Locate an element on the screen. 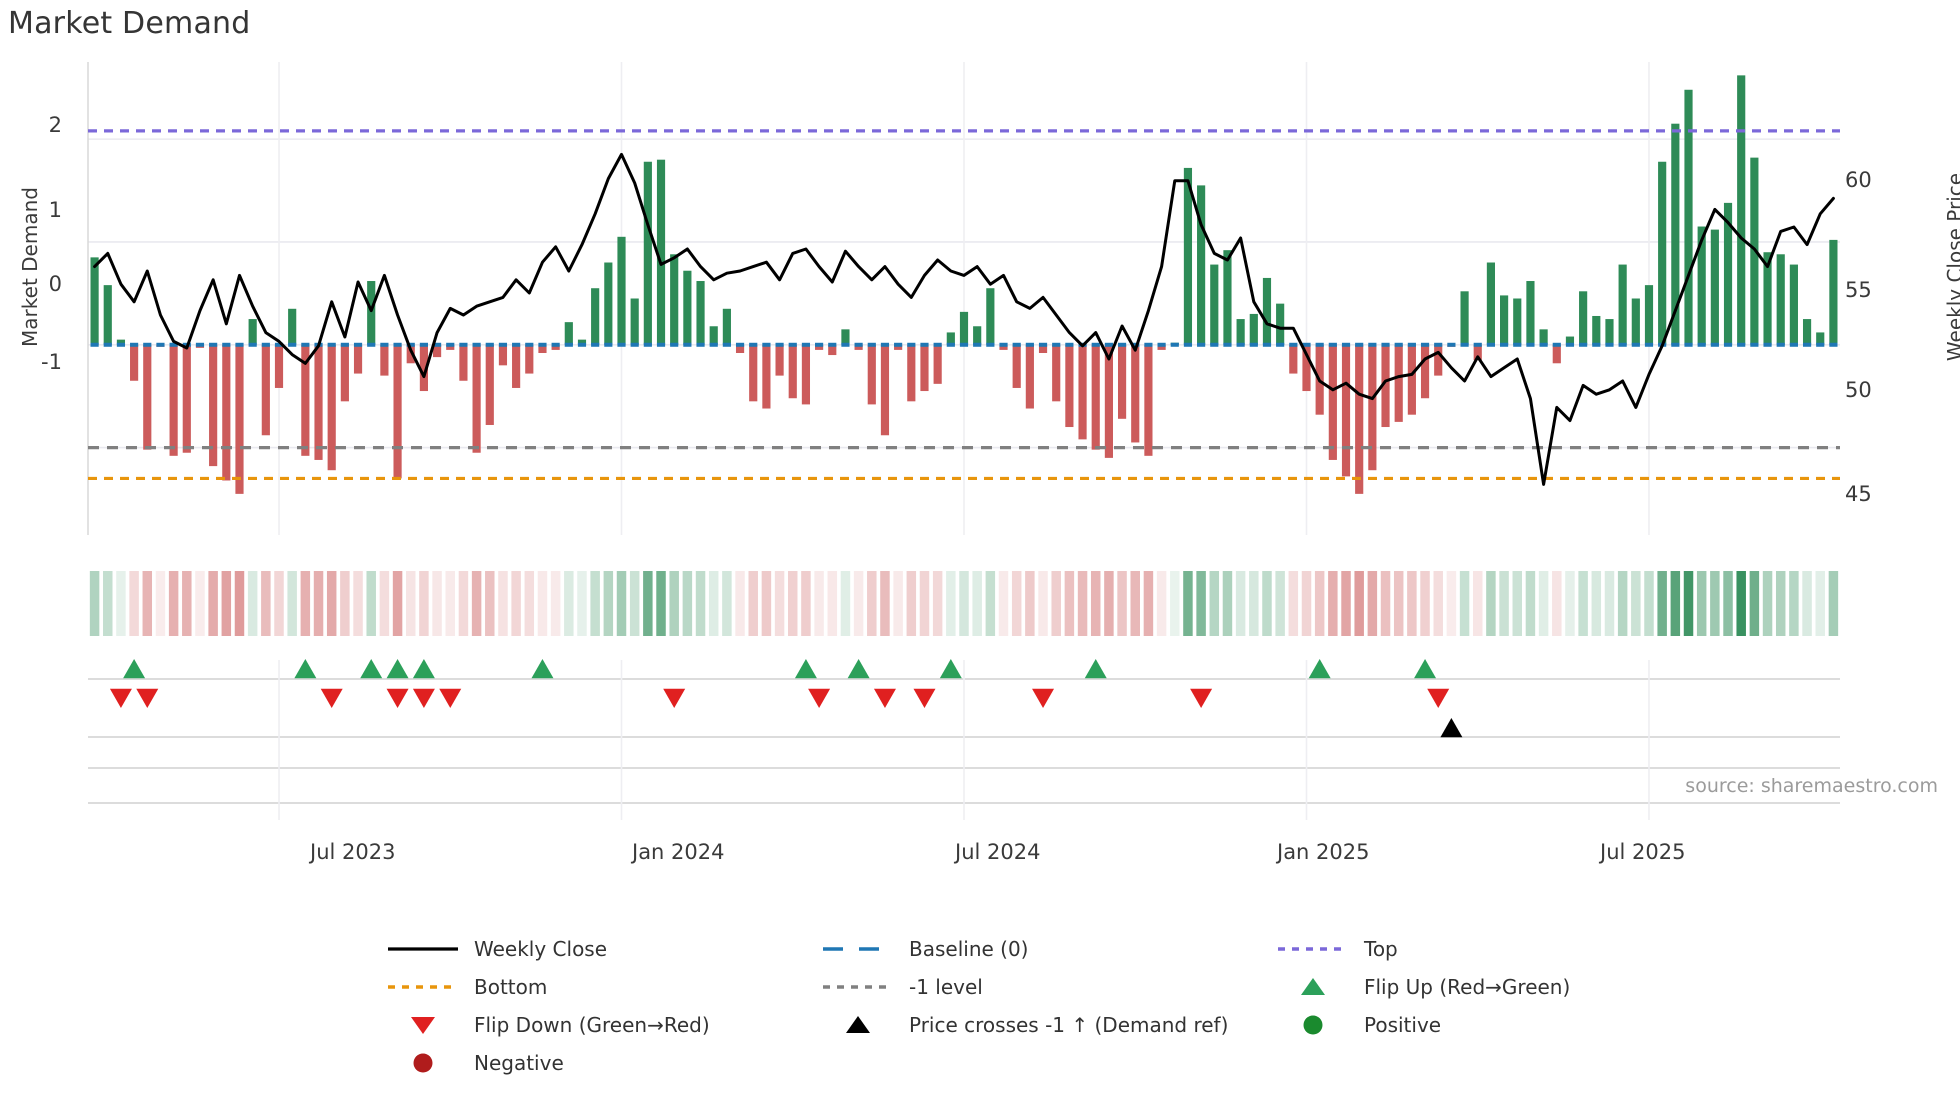 Image resolution: width=1960 pixels, height=1102 pixels. legend-item-bottom: Bottom is located at coordinates (603, 987).